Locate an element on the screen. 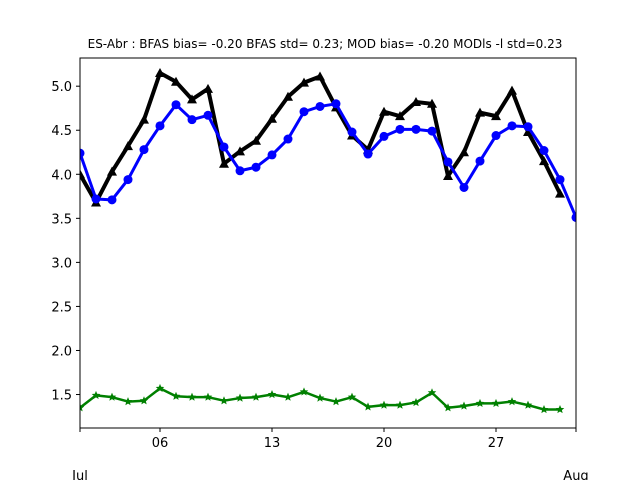 This screenshot has height=480, width=640. y-tick-label-3: 2.5 is located at coordinates (61, 307).